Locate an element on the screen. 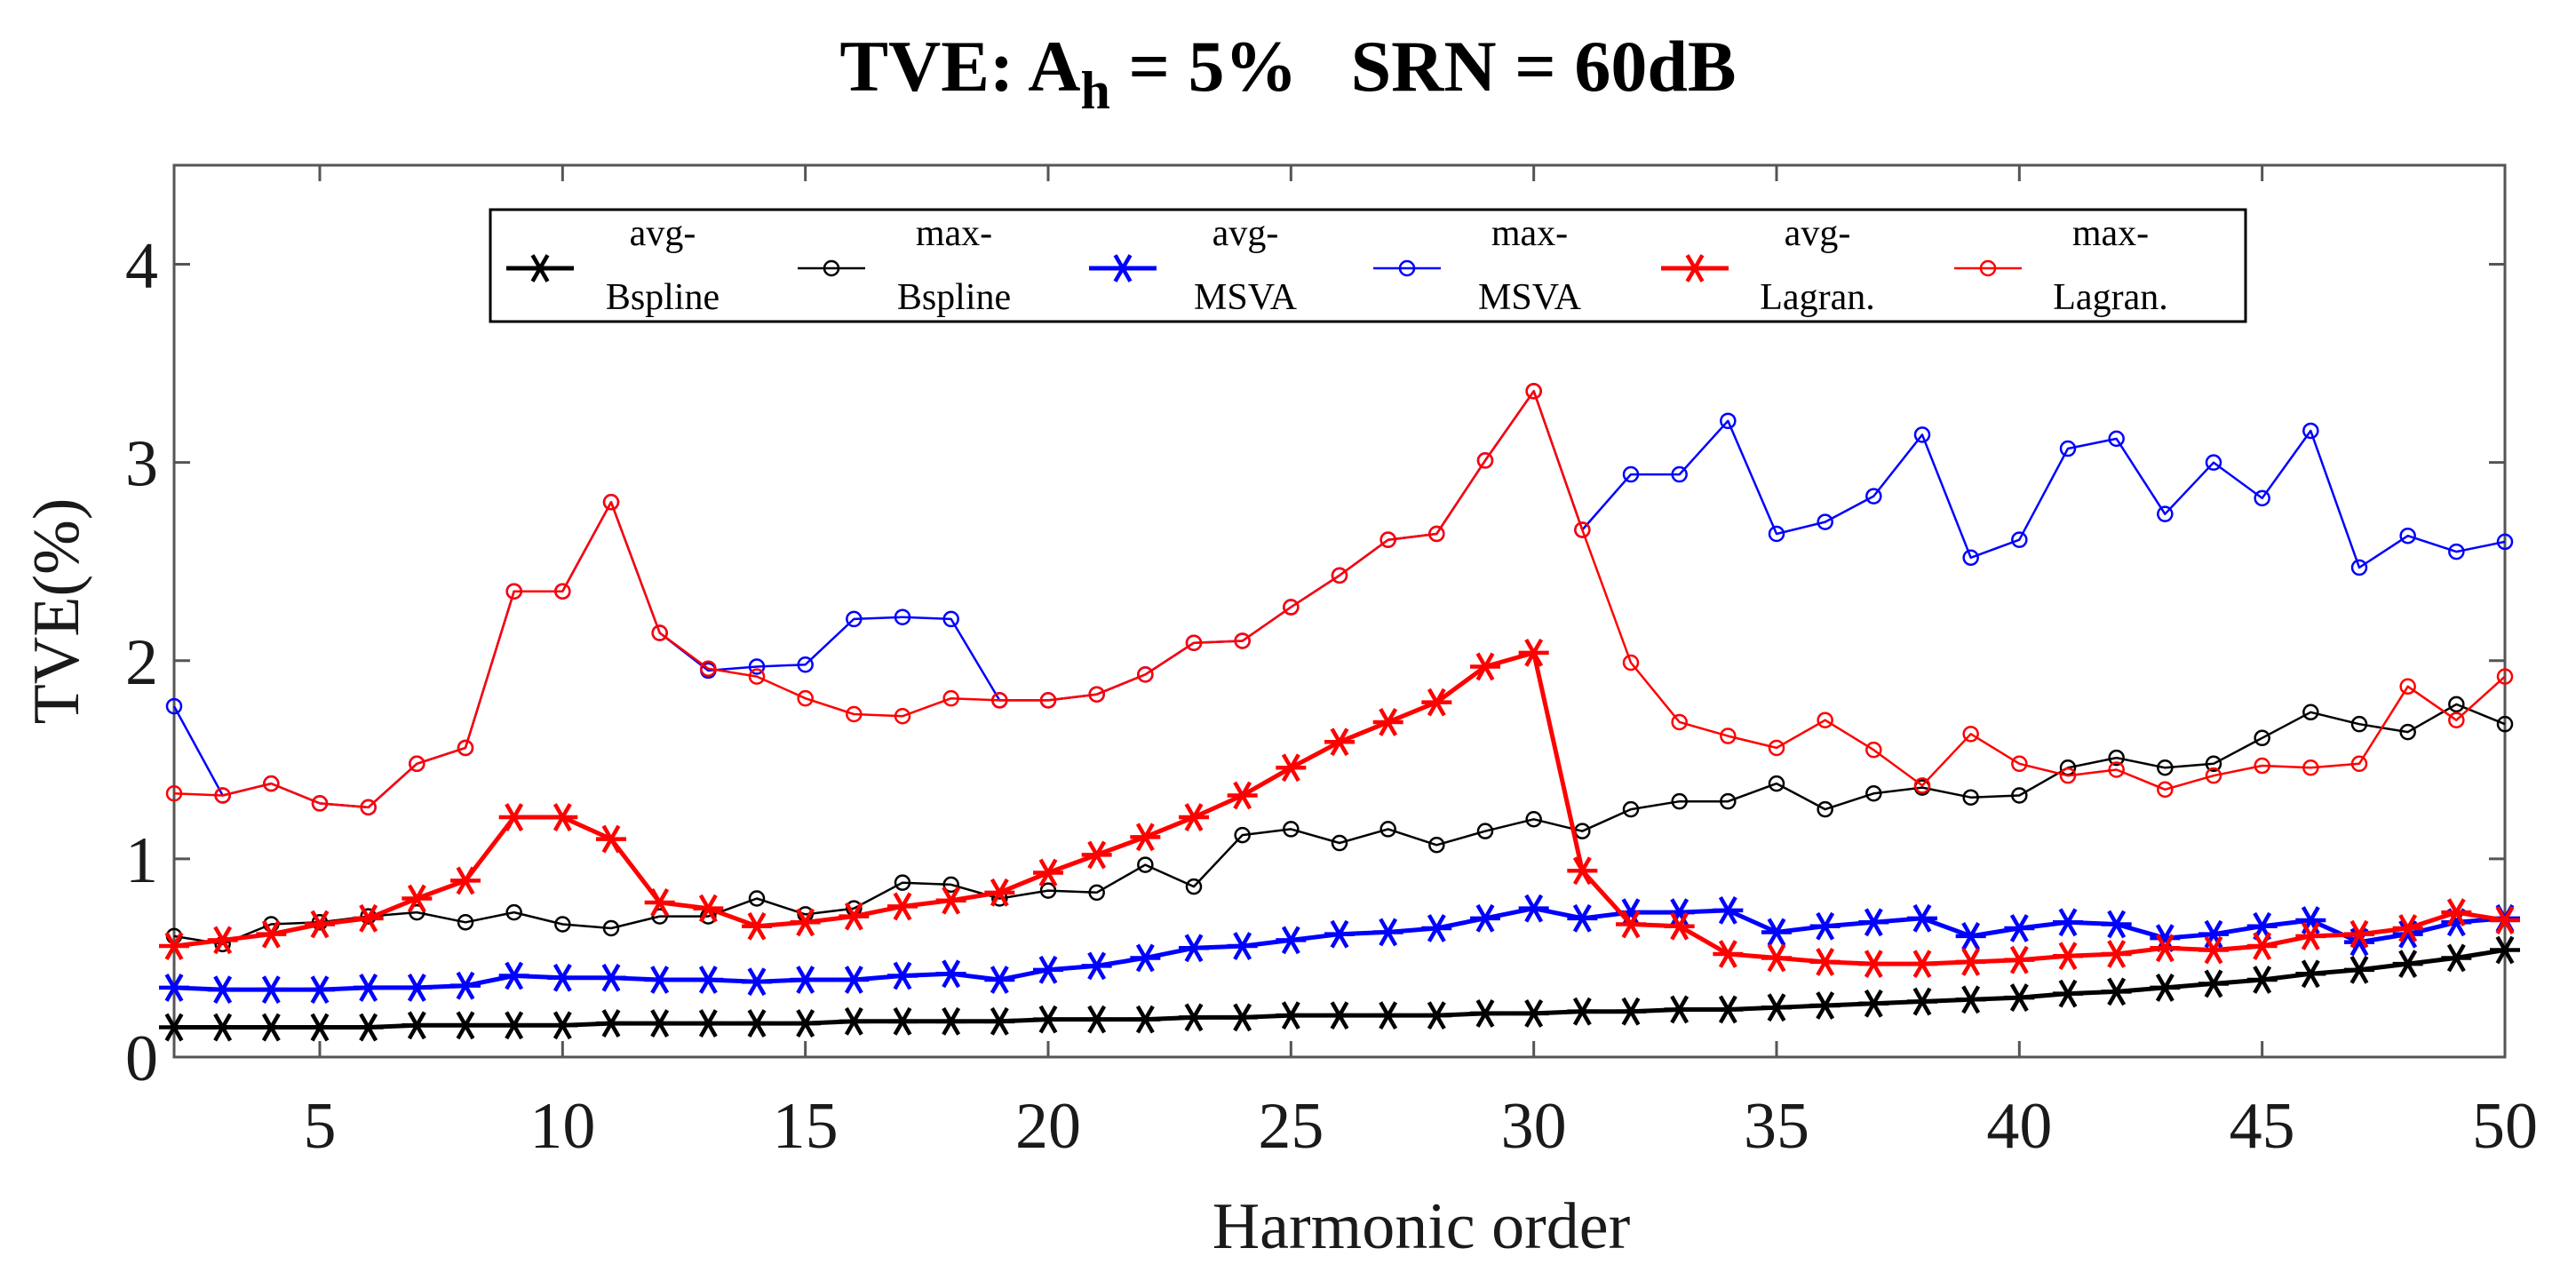  x-tick-label: 40 is located at coordinates (2019, 1126).